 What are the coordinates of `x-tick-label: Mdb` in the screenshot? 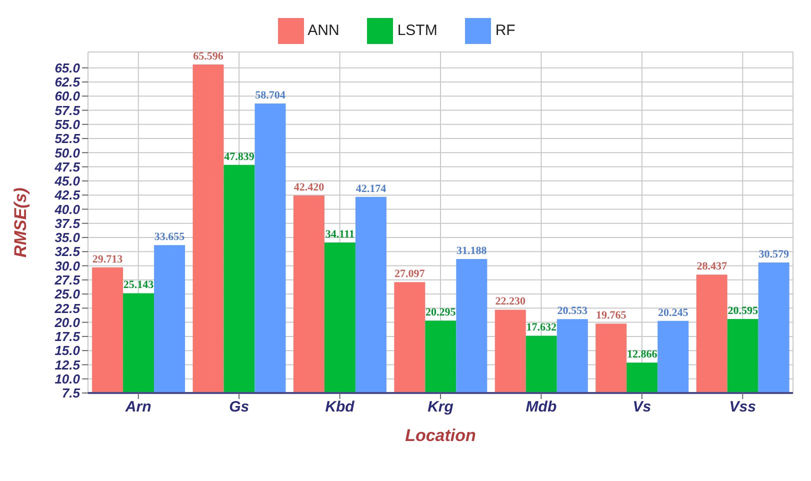 It's located at (541, 407).